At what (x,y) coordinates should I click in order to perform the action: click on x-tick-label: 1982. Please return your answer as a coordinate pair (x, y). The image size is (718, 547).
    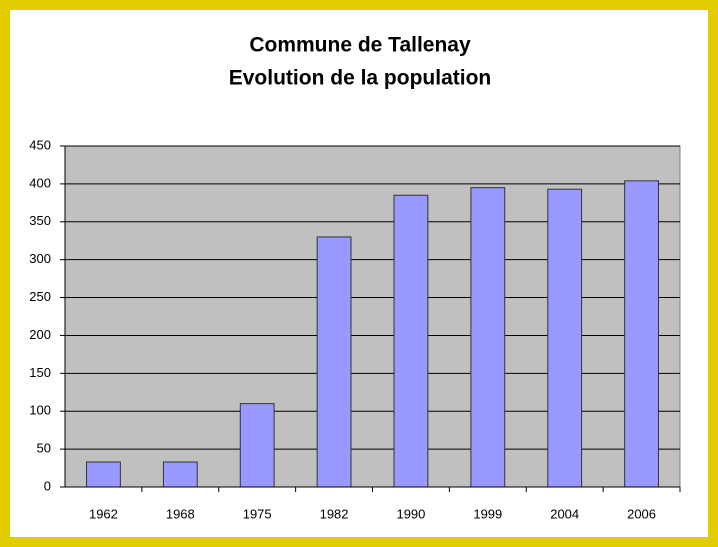
    Looking at the image, I should click on (334, 513).